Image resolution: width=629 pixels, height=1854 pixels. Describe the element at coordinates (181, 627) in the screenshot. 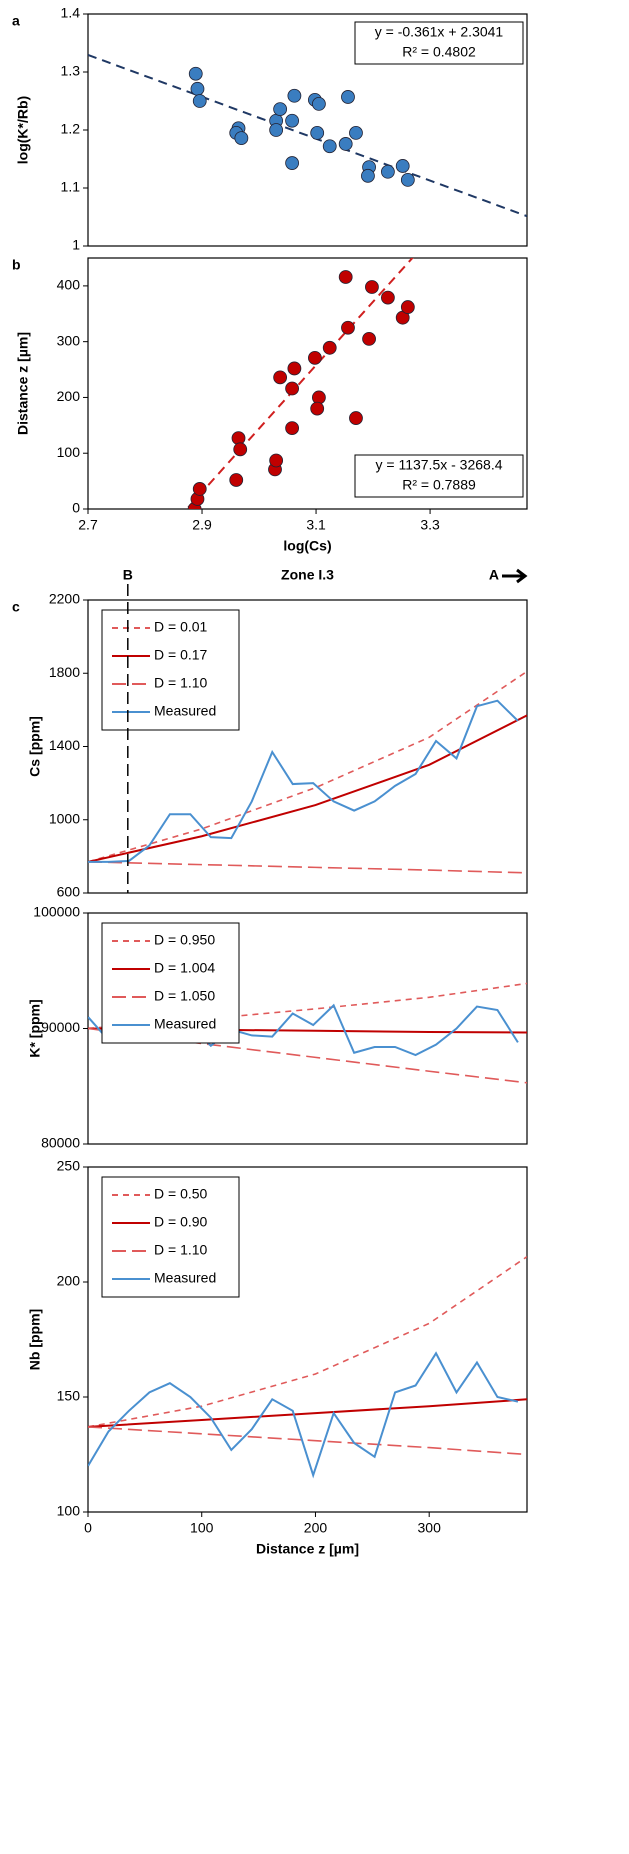

I see `legend-label: D = 0.01` at that location.